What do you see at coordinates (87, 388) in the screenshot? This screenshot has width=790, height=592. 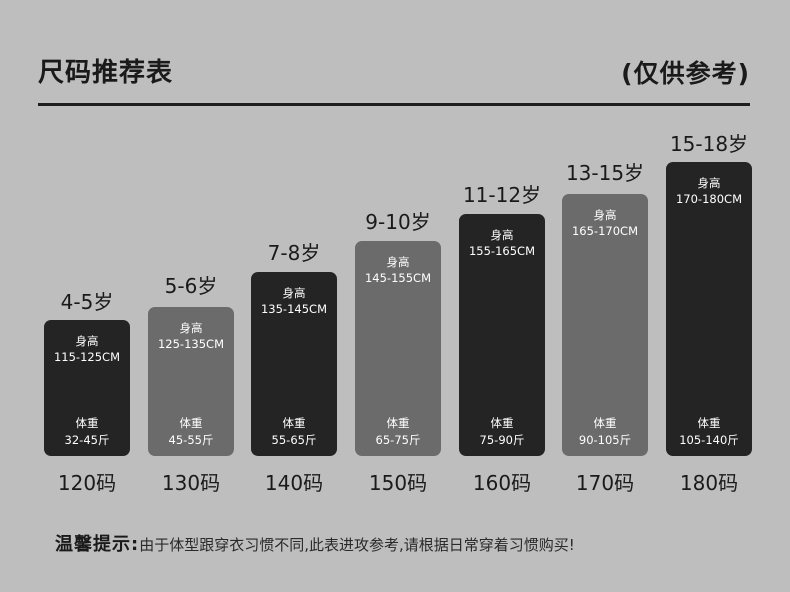 I see `size-bar: 身高 115-125CM 体重 32-45斤` at bounding box center [87, 388].